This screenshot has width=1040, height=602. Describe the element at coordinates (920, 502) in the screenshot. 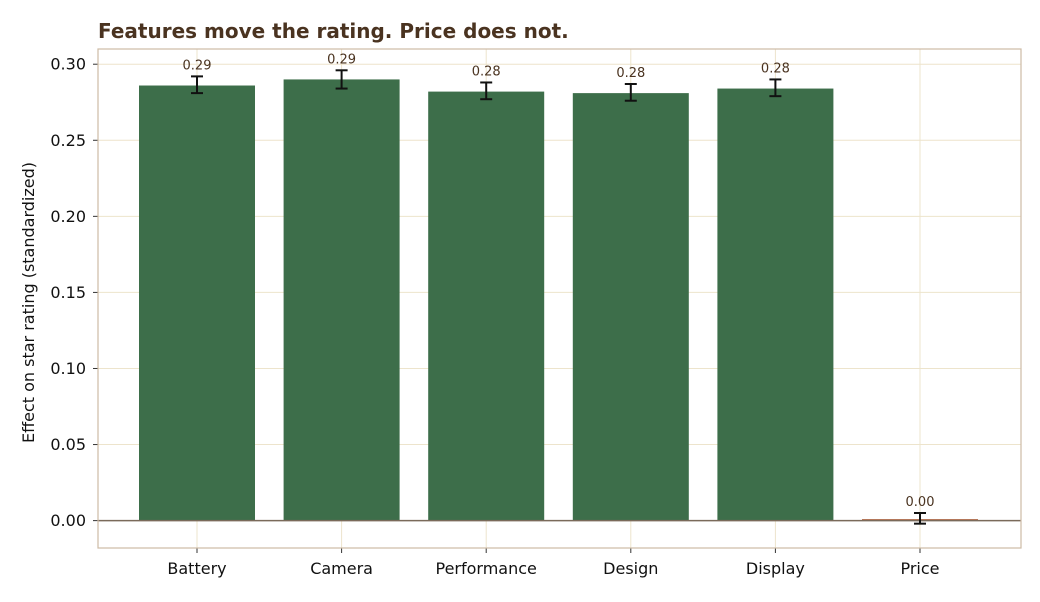

I see `data-label: 0.00` at that location.